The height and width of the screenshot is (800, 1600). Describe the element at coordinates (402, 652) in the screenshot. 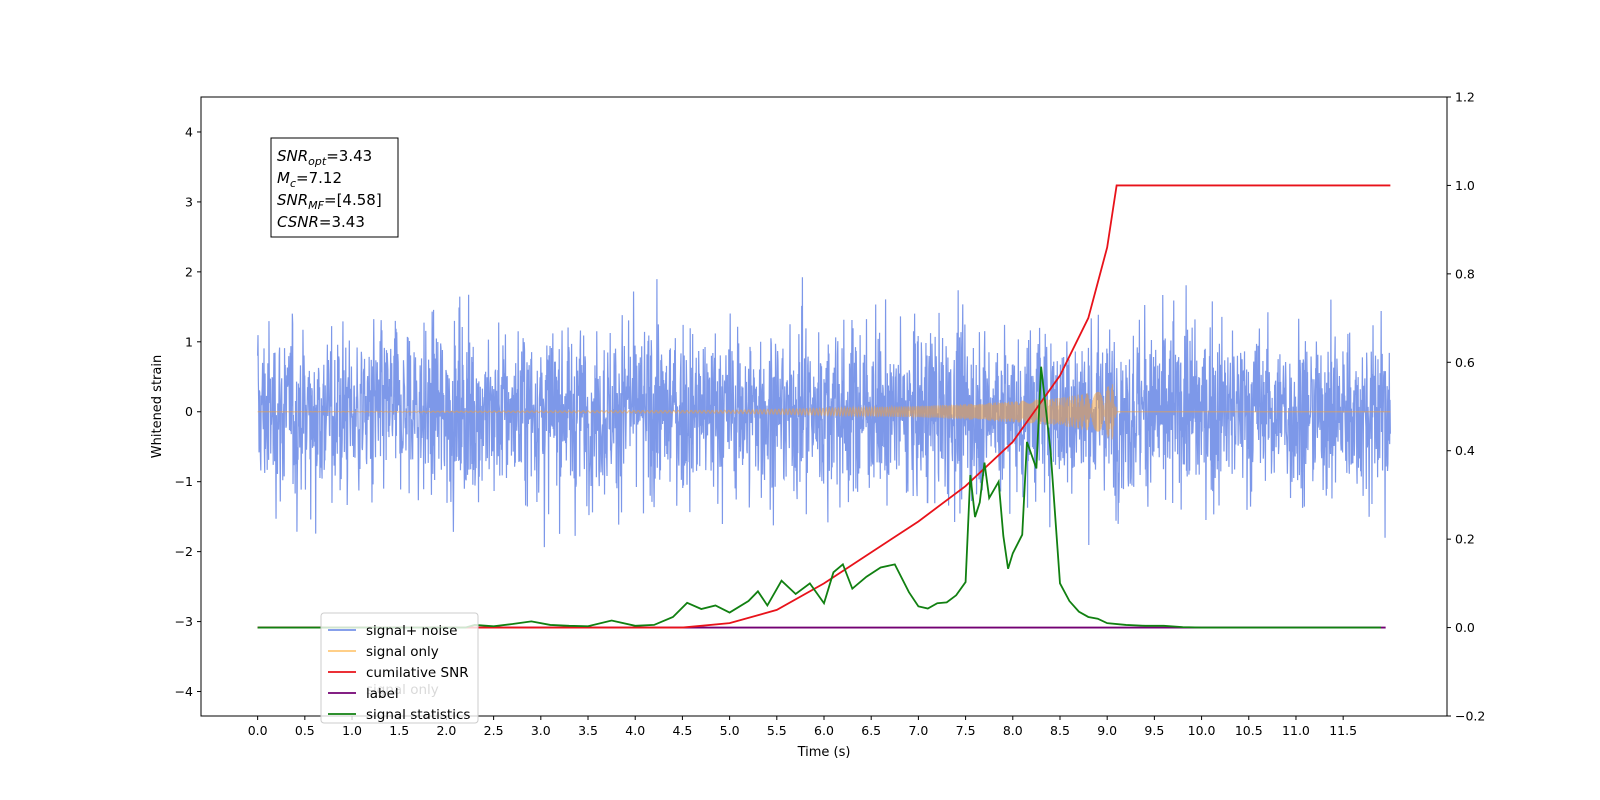

I see `legend-label: signal only` at that location.